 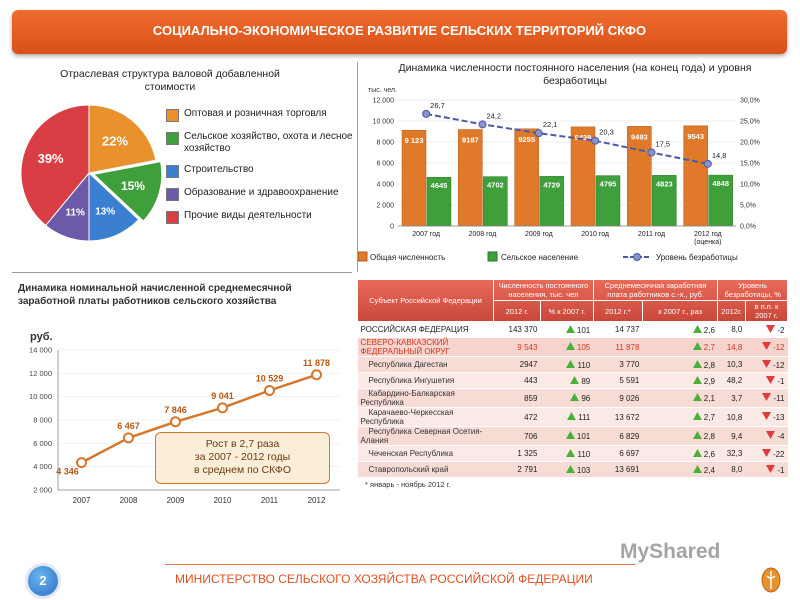 What do you see at coordinates (317, 500) in the screenshot?
I see `x-tick-label: 2012` at bounding box center [317, 500].